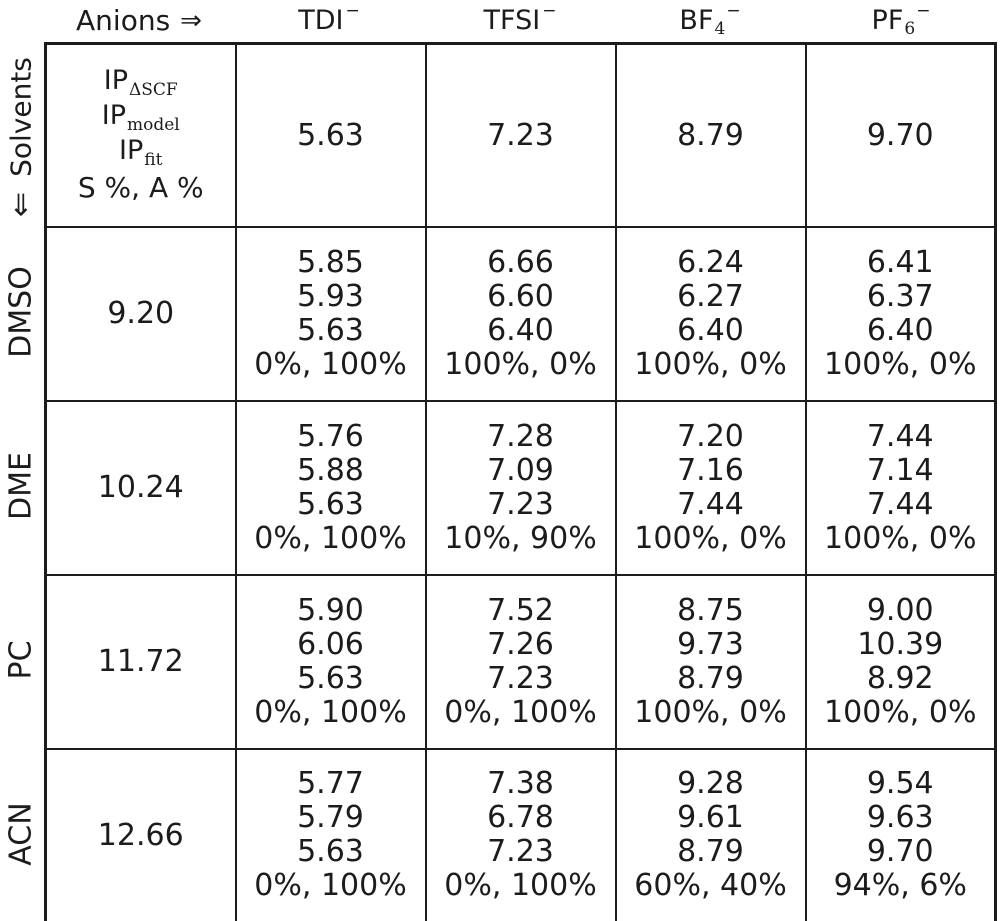 The height and width of the screenshot is (921, 1001). Describe the element at coordinates (910, 29) in the screenshot. I see `anion-subscript: 6` at that location.